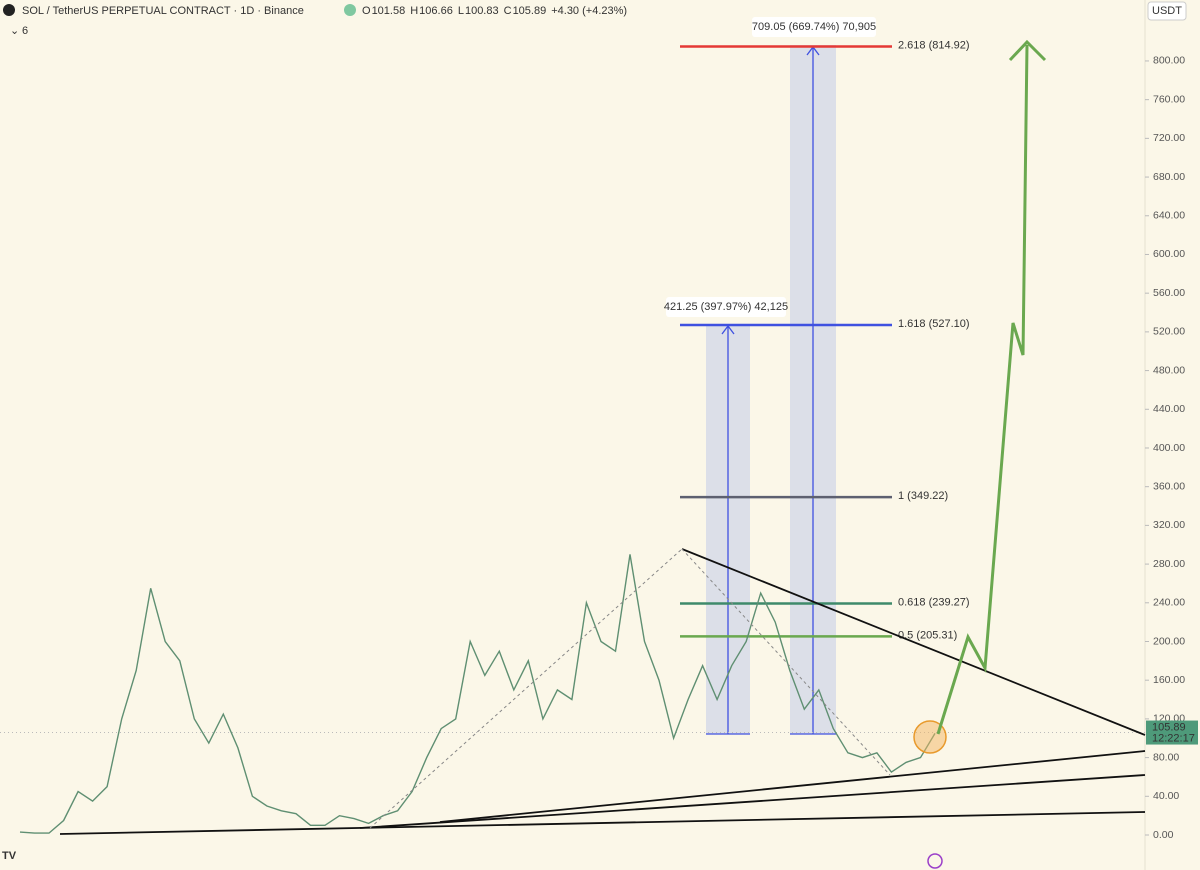  I want to click on symbol-icon, so click(9, 10).